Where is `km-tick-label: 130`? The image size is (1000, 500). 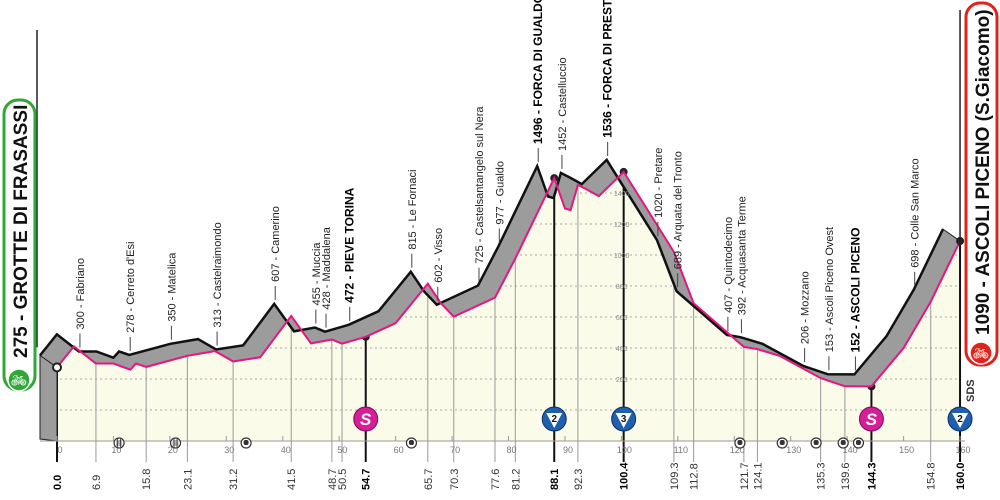 km-tick-label: 130 is located at coordinates (793, 450).